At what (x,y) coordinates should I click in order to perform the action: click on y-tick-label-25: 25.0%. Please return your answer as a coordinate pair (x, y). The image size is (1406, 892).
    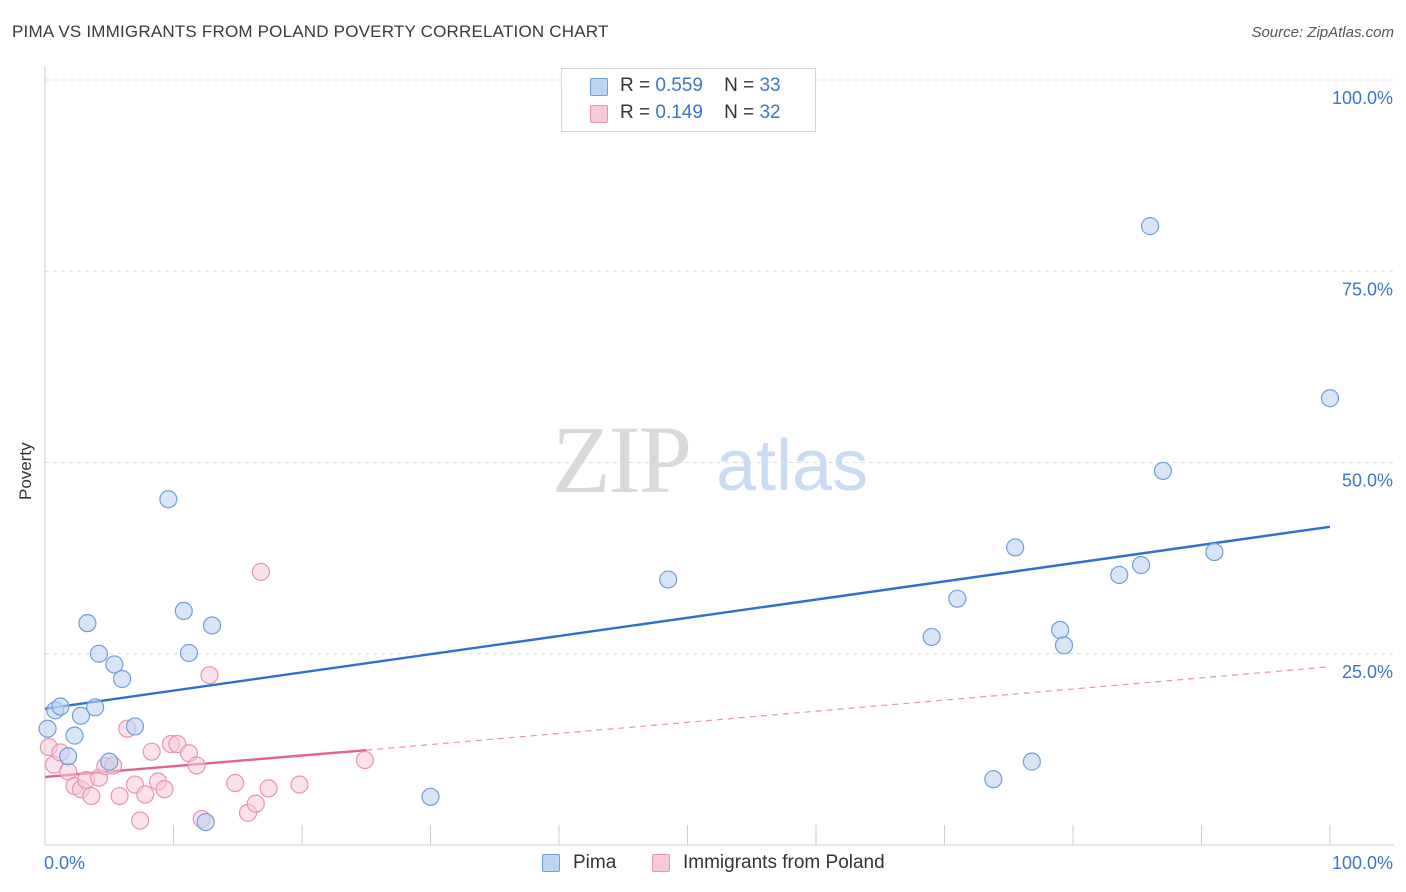
    Looking at the image, I should click on (1367, 672).